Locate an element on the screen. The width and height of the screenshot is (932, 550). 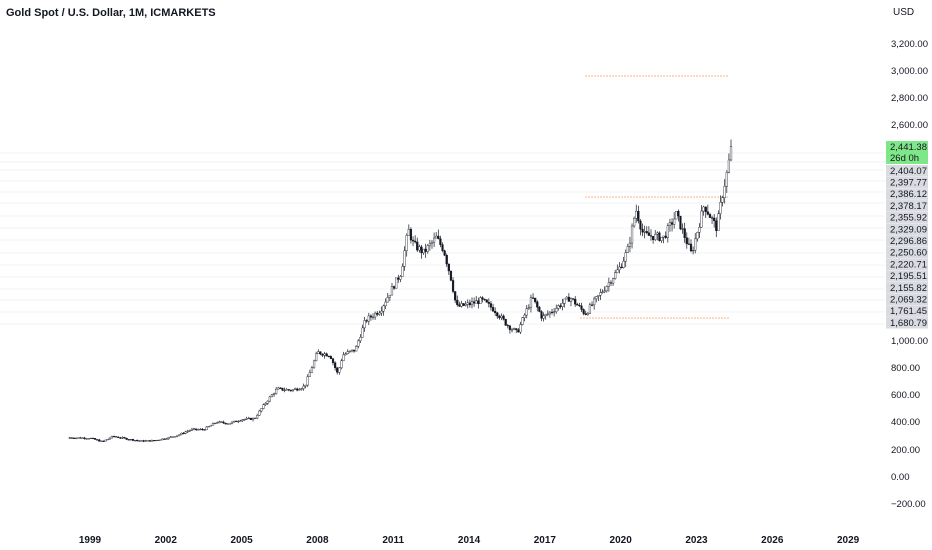
price-label: 2,355.92 is located at coordinates (908, 218).